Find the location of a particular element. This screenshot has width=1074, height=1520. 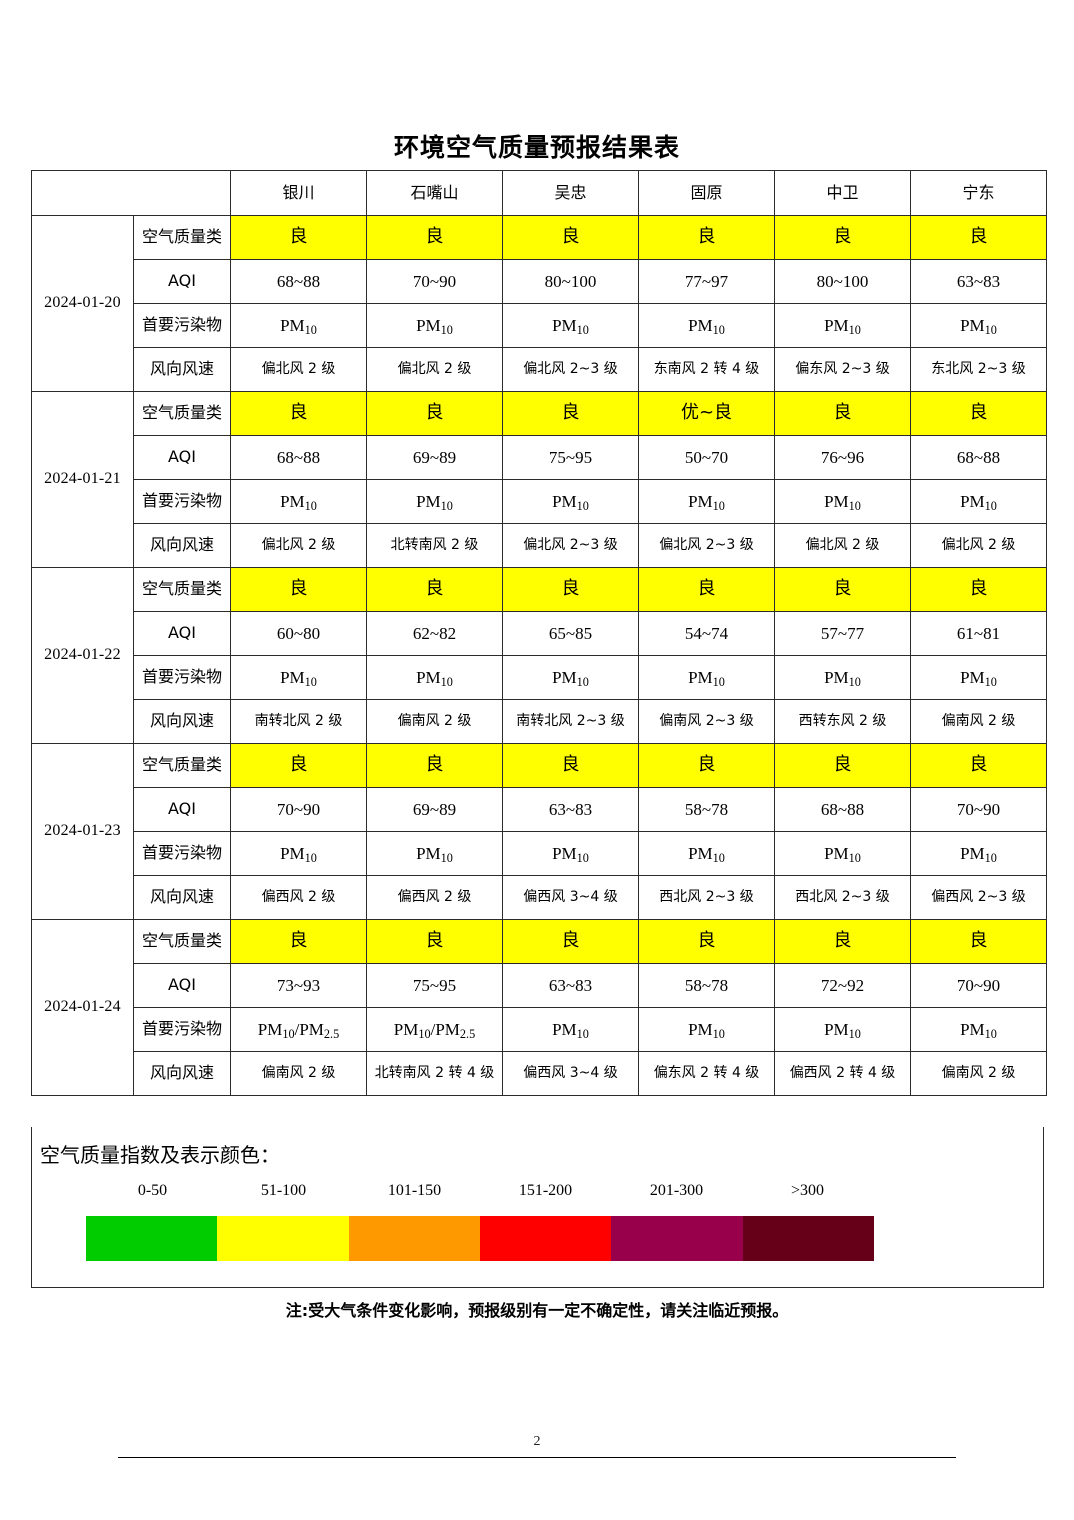

forecast-date-cell: 2024-01-20 is located at coordinates (82, 303).